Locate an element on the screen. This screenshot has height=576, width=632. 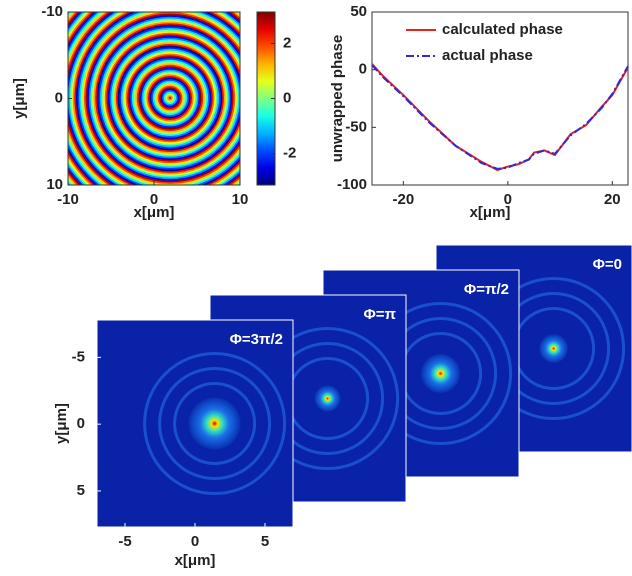
y-tick-label: -5 is located at coordinates (78, 356).